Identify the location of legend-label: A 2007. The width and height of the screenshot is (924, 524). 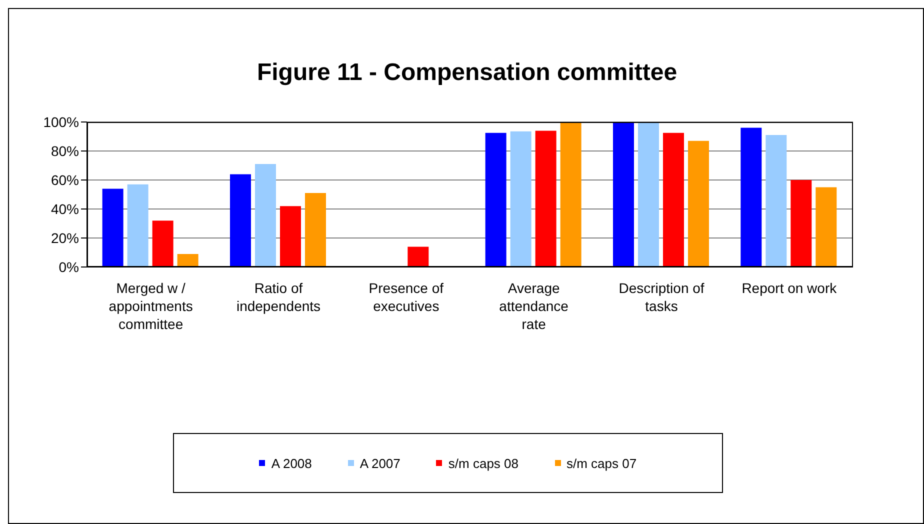
(380, 463).